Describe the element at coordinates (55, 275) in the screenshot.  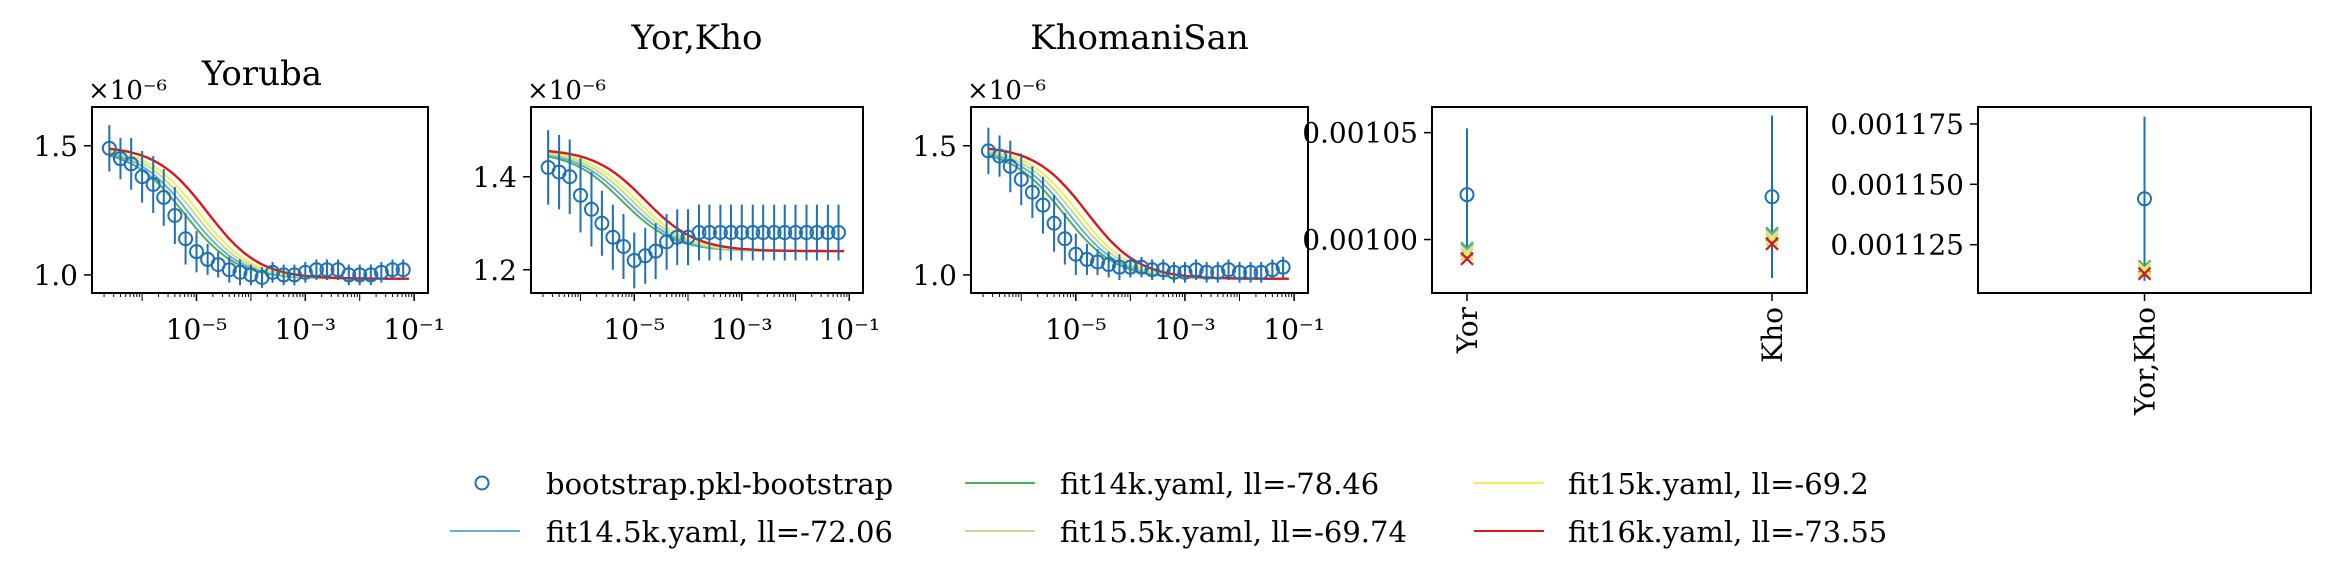
I see `y-tick-label: 1.0` at that location.